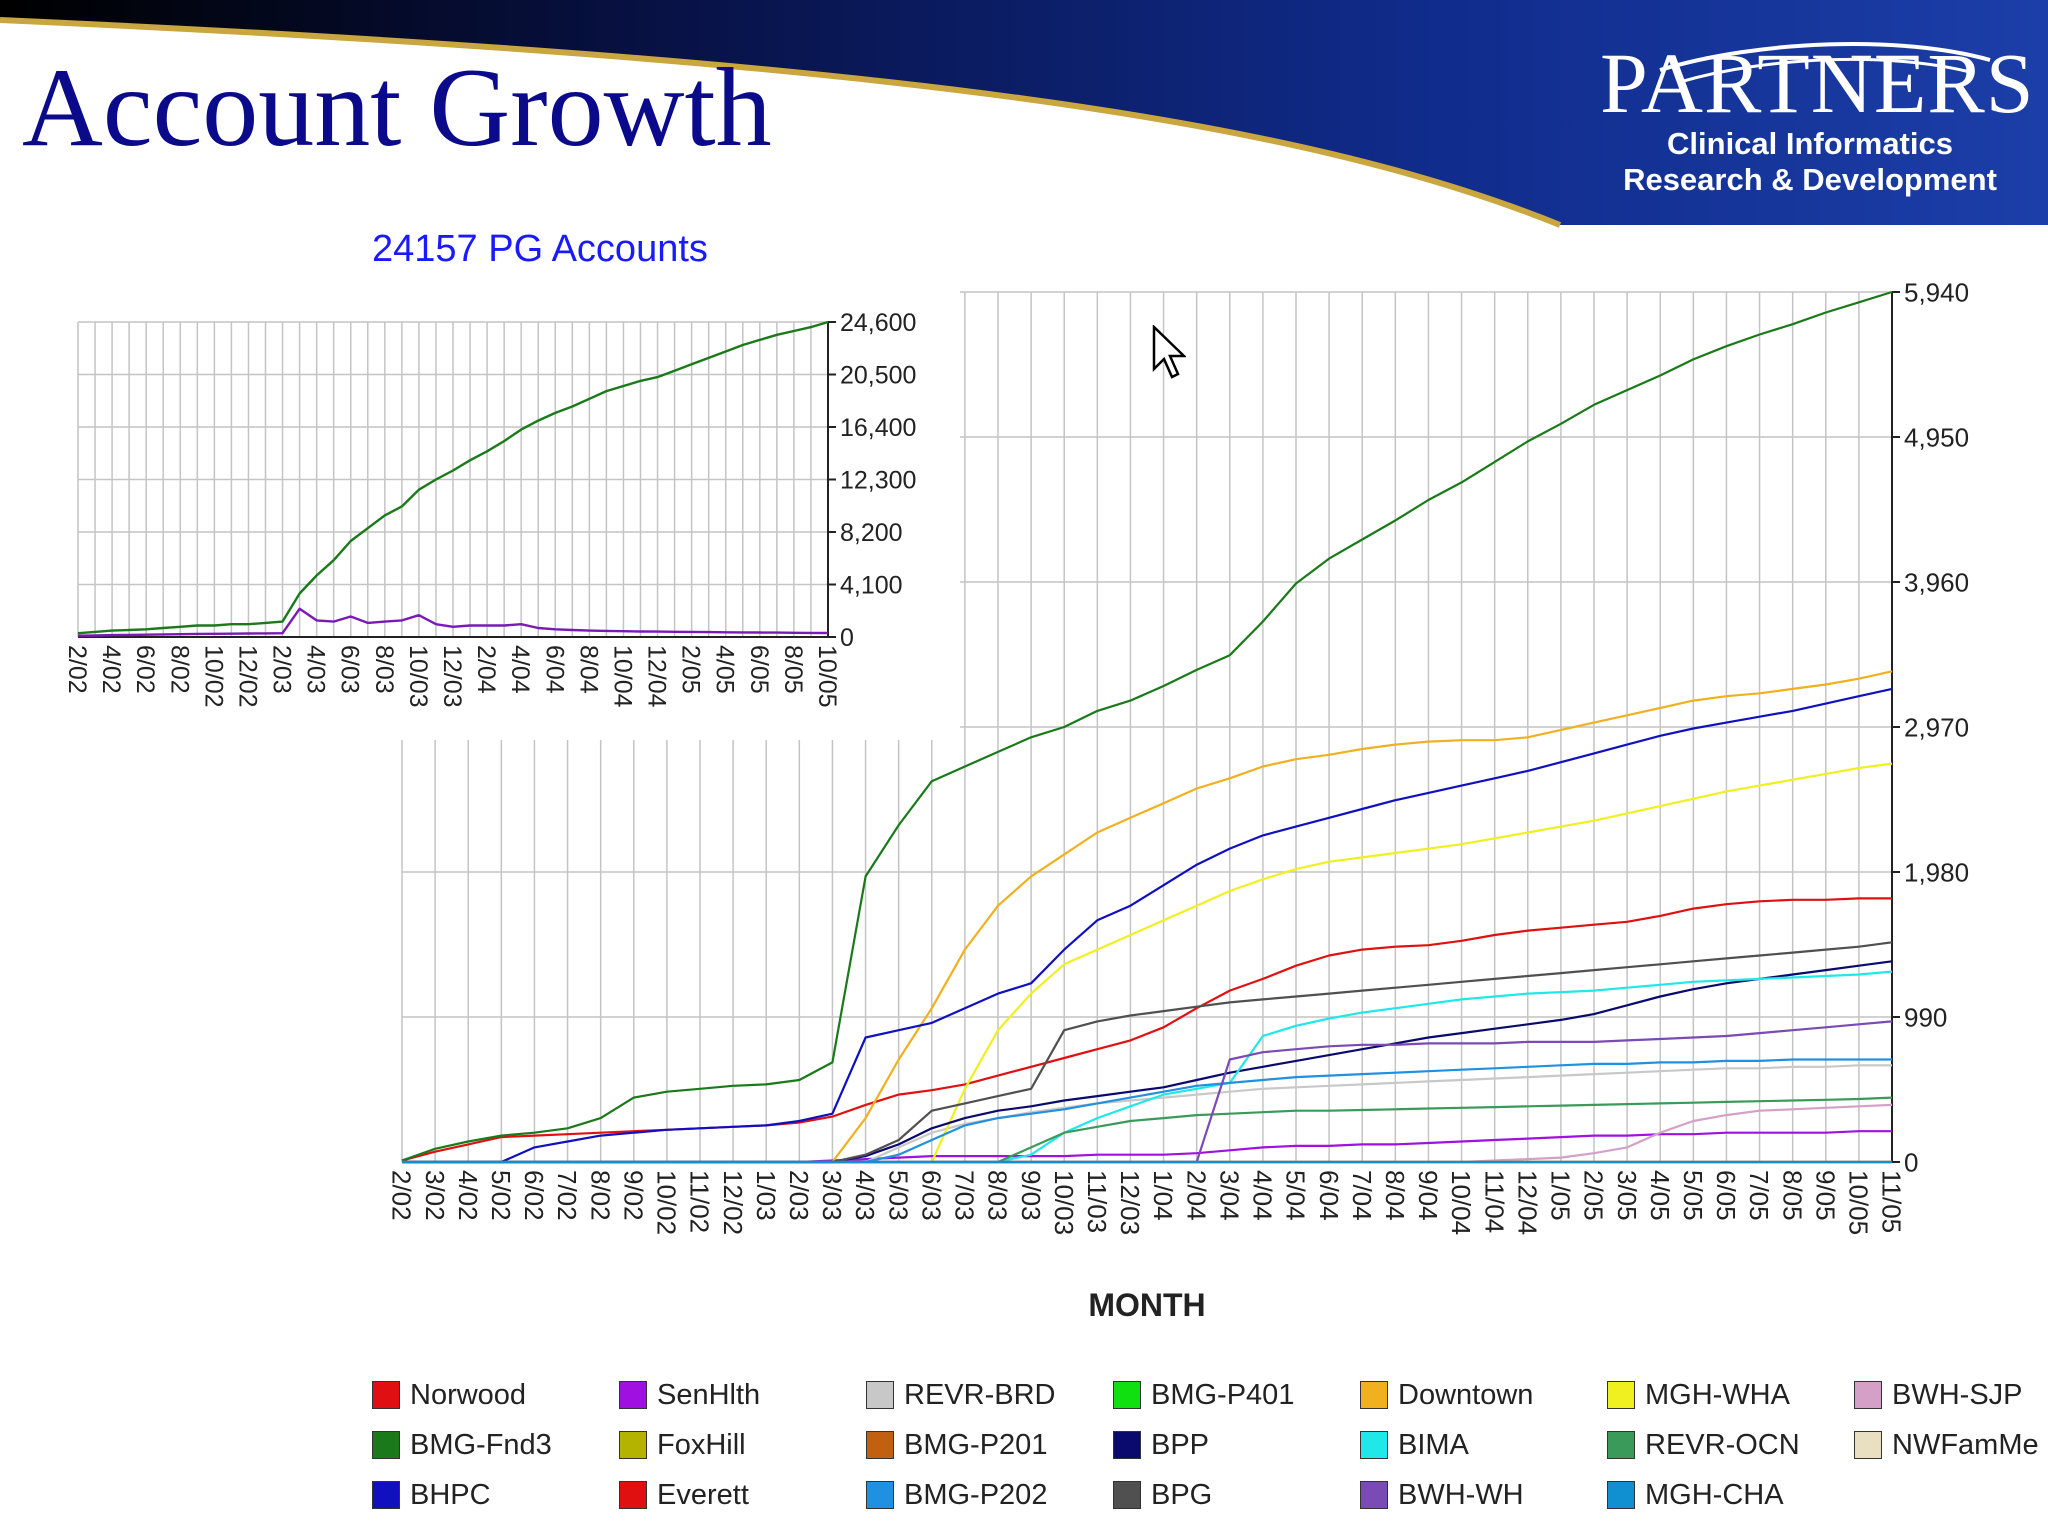  What do you see at coordinates (976, 1444) in the screenshot?
I see `legend-label: BMG-P201` at bounding box center [976, 1444].